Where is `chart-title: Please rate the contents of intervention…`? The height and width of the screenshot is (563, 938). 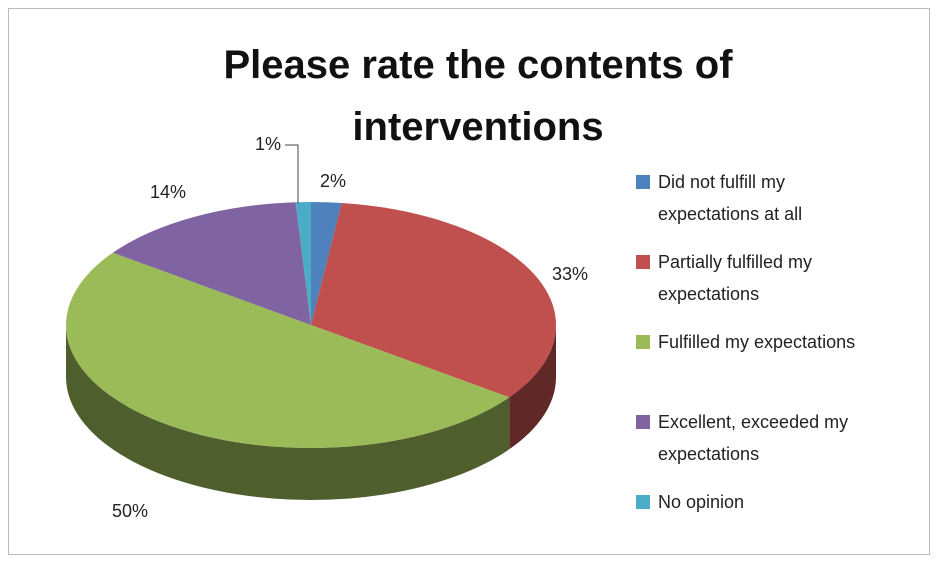 chart-title: Please rate the contents of intervention… is located at coordinates (478, 96).